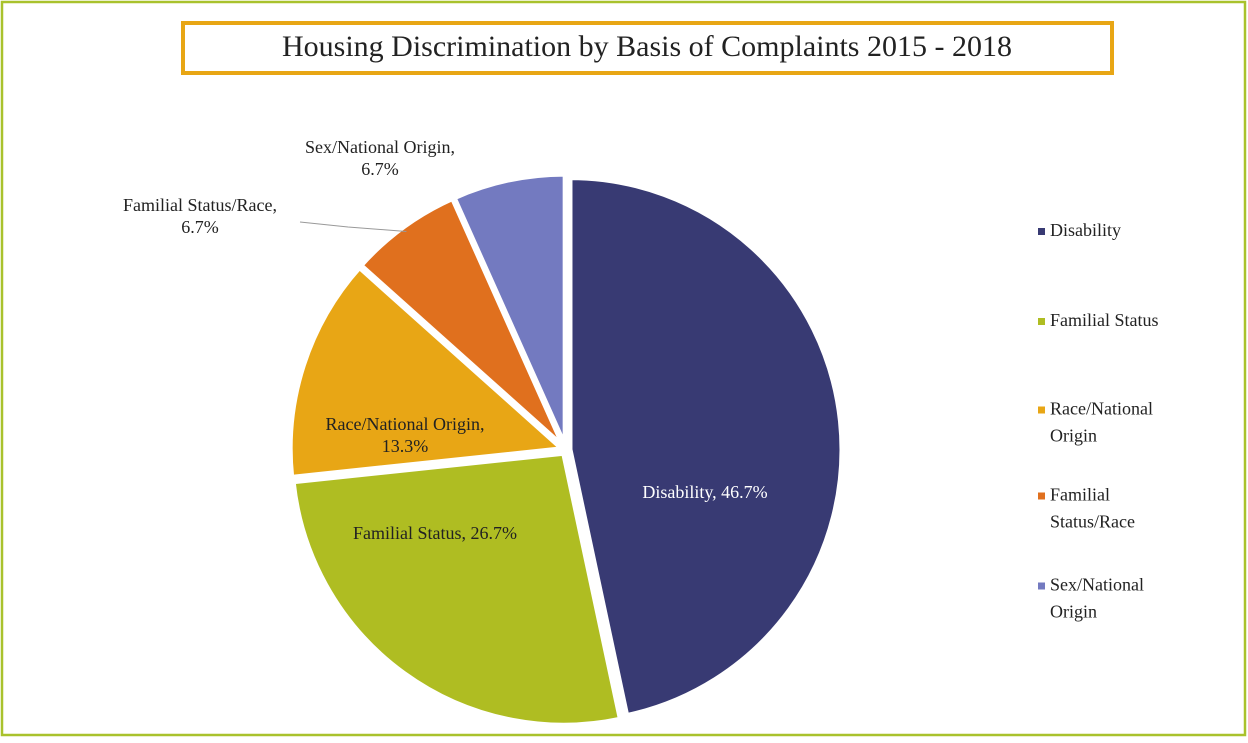  Describe the element at coordinates (405, 435) in the screenshot. I see `data-label: Race/National Origin, 13.3%` at that location.